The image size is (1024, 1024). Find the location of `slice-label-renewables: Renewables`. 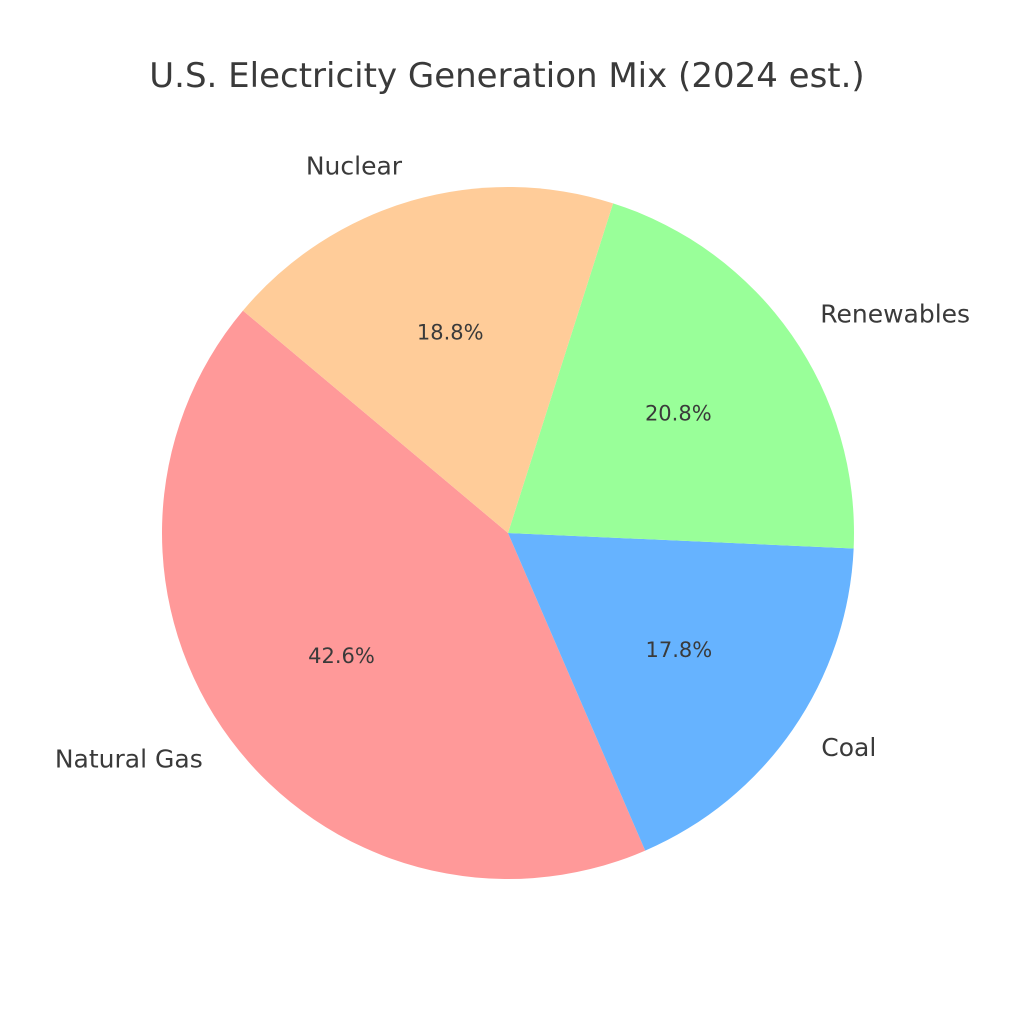

slice-label-renewables: Renewables is located at coordinates (895, 313).